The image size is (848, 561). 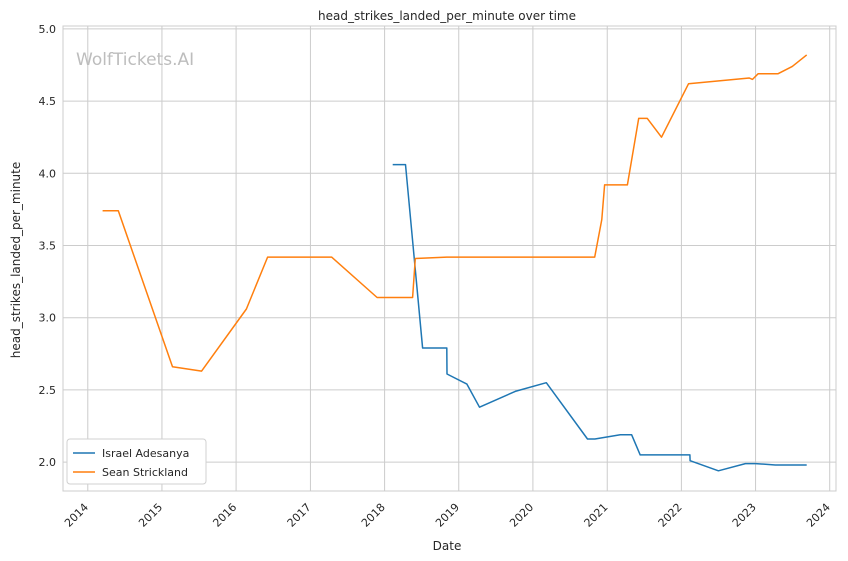 What do you see at coordinates (48, 29) in the screenshot?
I see `y-tick-label: 5.0` at bounding box center [48, 29].